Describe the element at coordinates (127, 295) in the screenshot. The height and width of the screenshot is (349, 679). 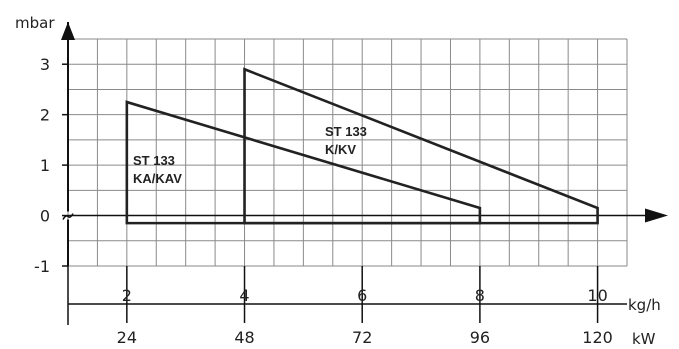
I see `x-tick-label-kg-h: 2` at that location.